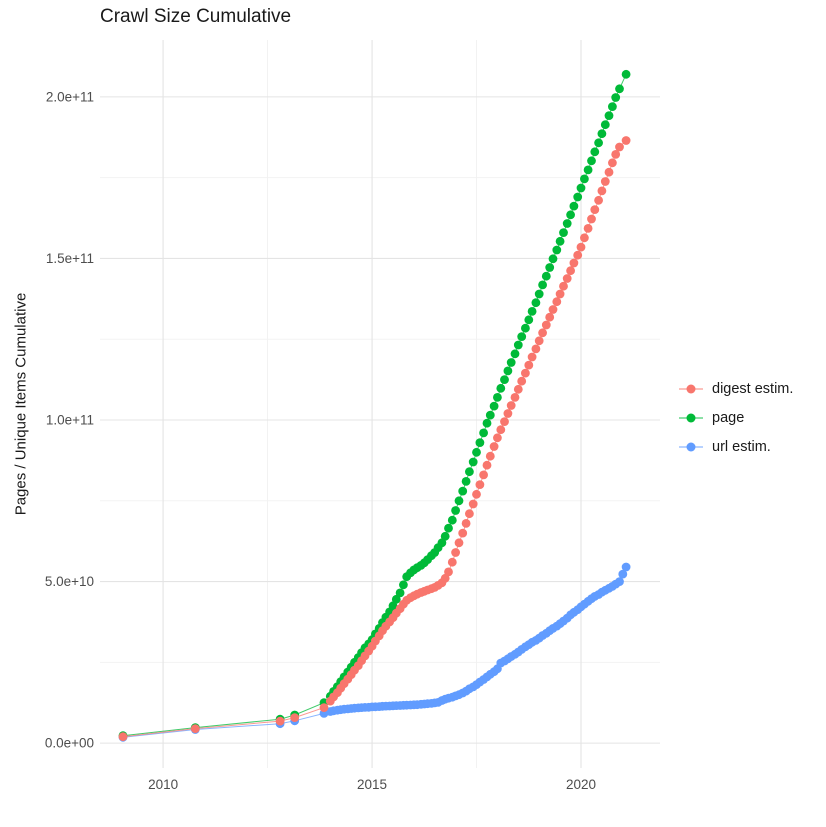  What do you see at coordinates (753, 388) in the screenshot?
I see `legend-label-digest-estim: digest estim.` at bounding box center [753, 388].